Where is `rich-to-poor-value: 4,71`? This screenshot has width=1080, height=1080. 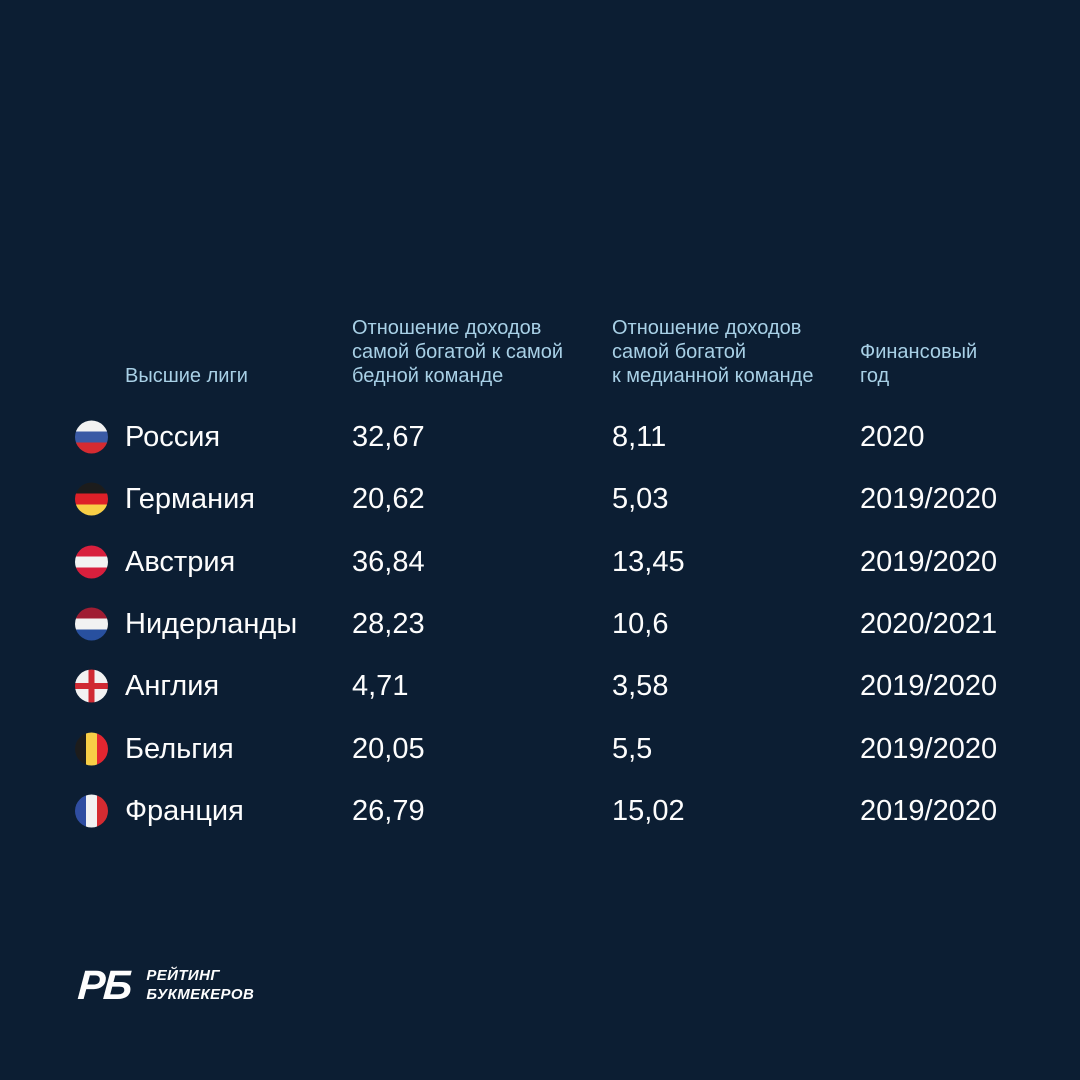
rich-to-poor-value: 4,71 is located at coordinates (380, 686).